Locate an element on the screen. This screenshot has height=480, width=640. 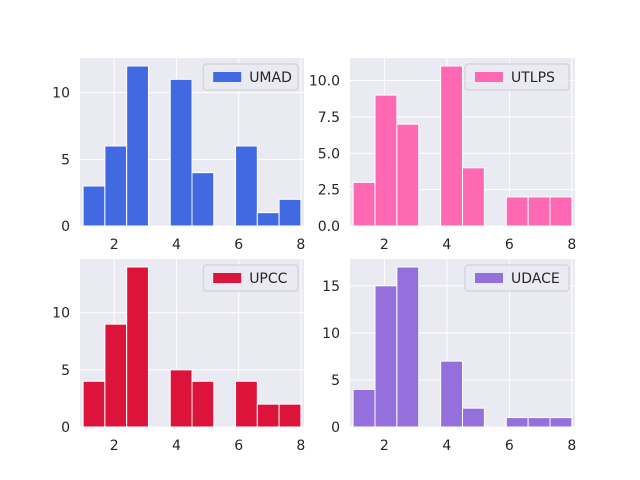
y-tick-label: 2.5 is located at coordinates (329, 191).